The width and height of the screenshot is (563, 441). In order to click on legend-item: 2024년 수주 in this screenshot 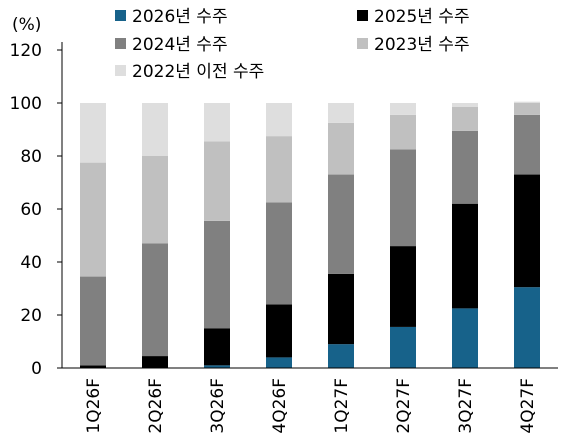, I will do `click(171, 45)`.